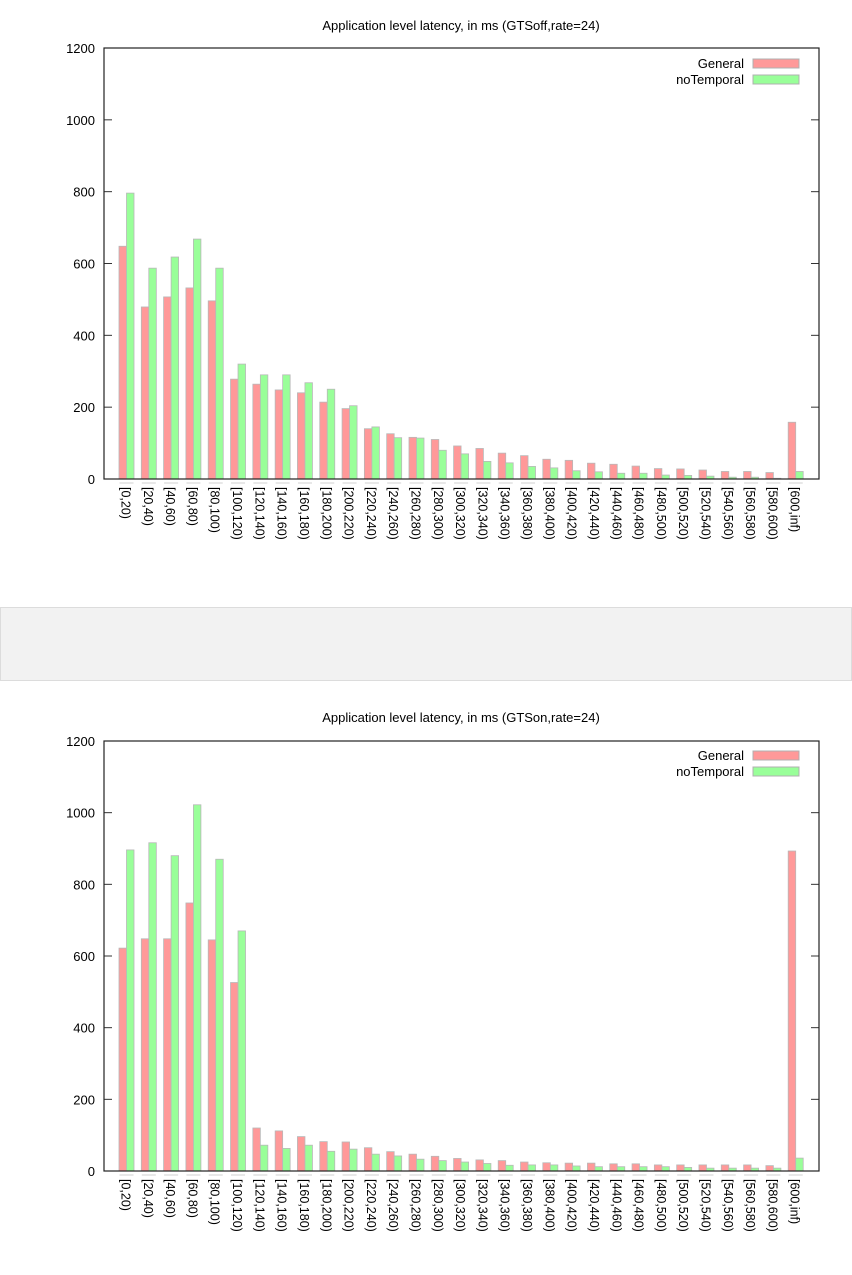  Describe the element at coordinates (683, 513) in the screenshot. I see `x-tick-label: [500,520)` at that location.